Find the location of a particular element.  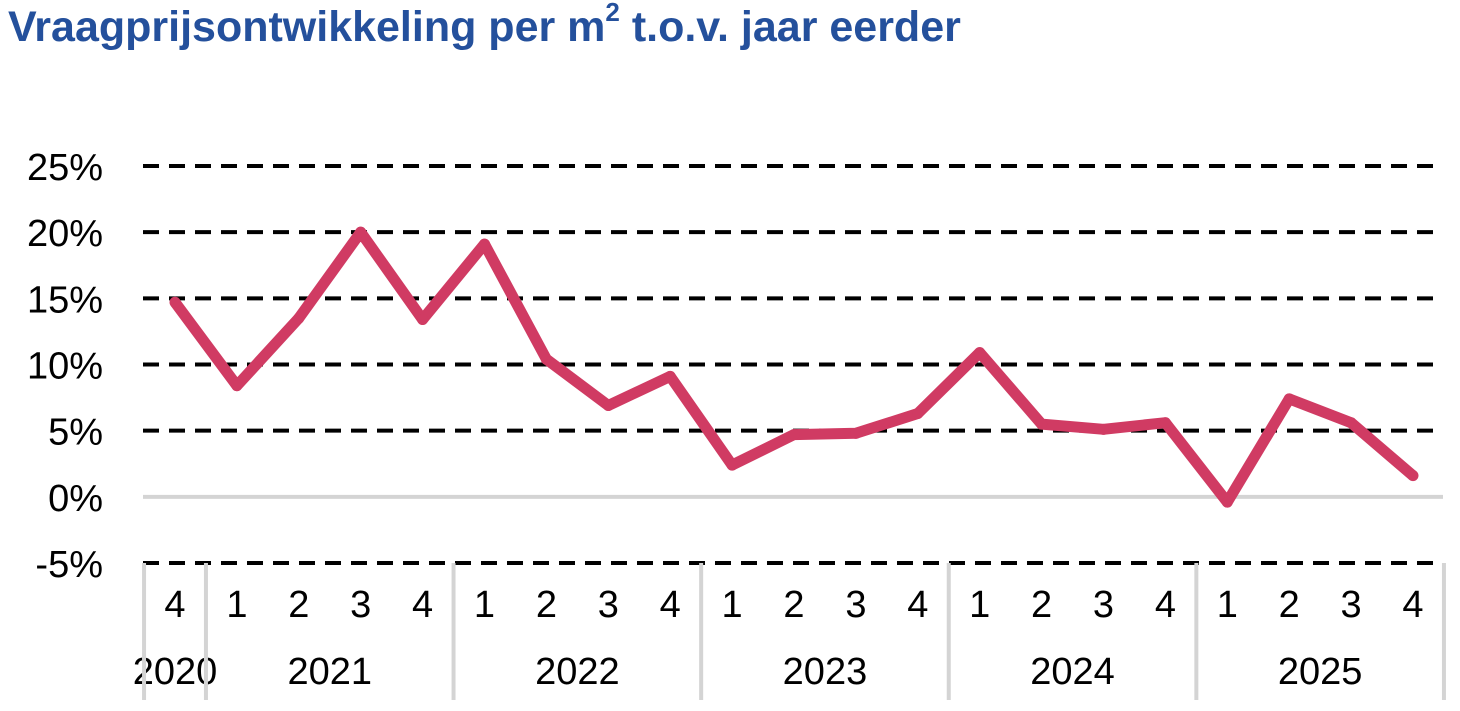

y-tick-label: 25% is located at coordinates (65, 168).